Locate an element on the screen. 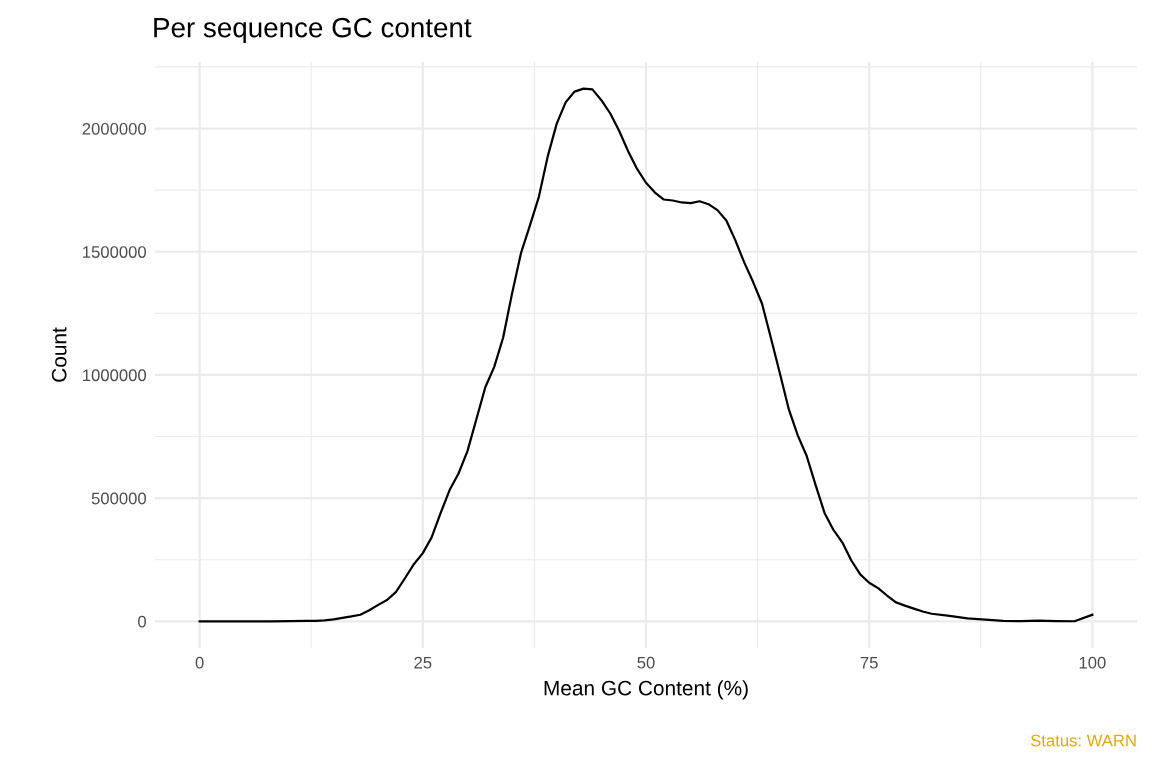 Image resolution: width=1152 pixels, height=768 pixels. y-axis-title: Count is located at coordinates (59, 354).